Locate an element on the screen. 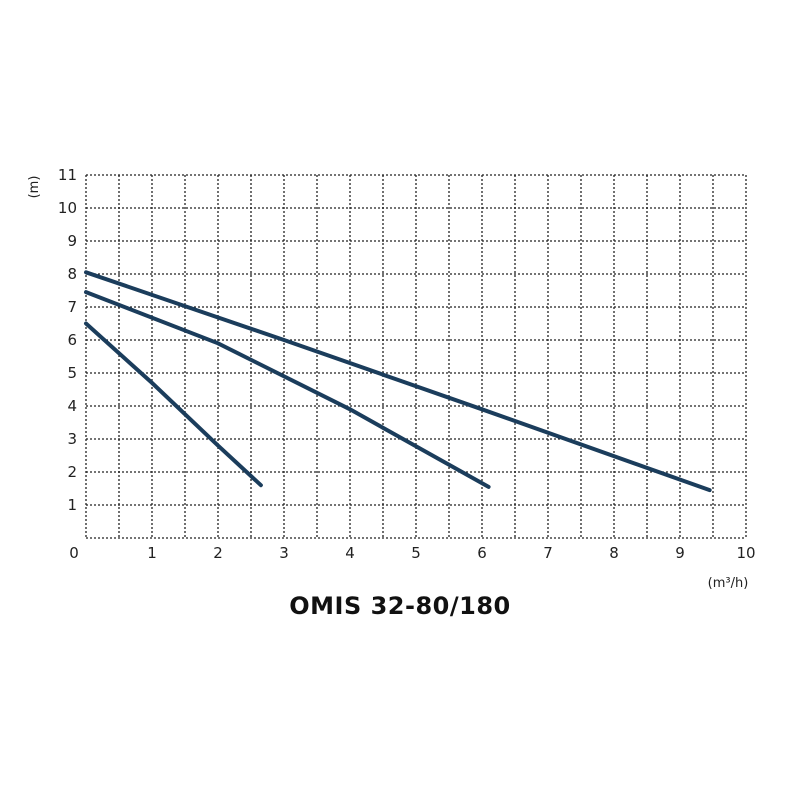  y-tick-label: 2 is located at coordinates (72, 472).